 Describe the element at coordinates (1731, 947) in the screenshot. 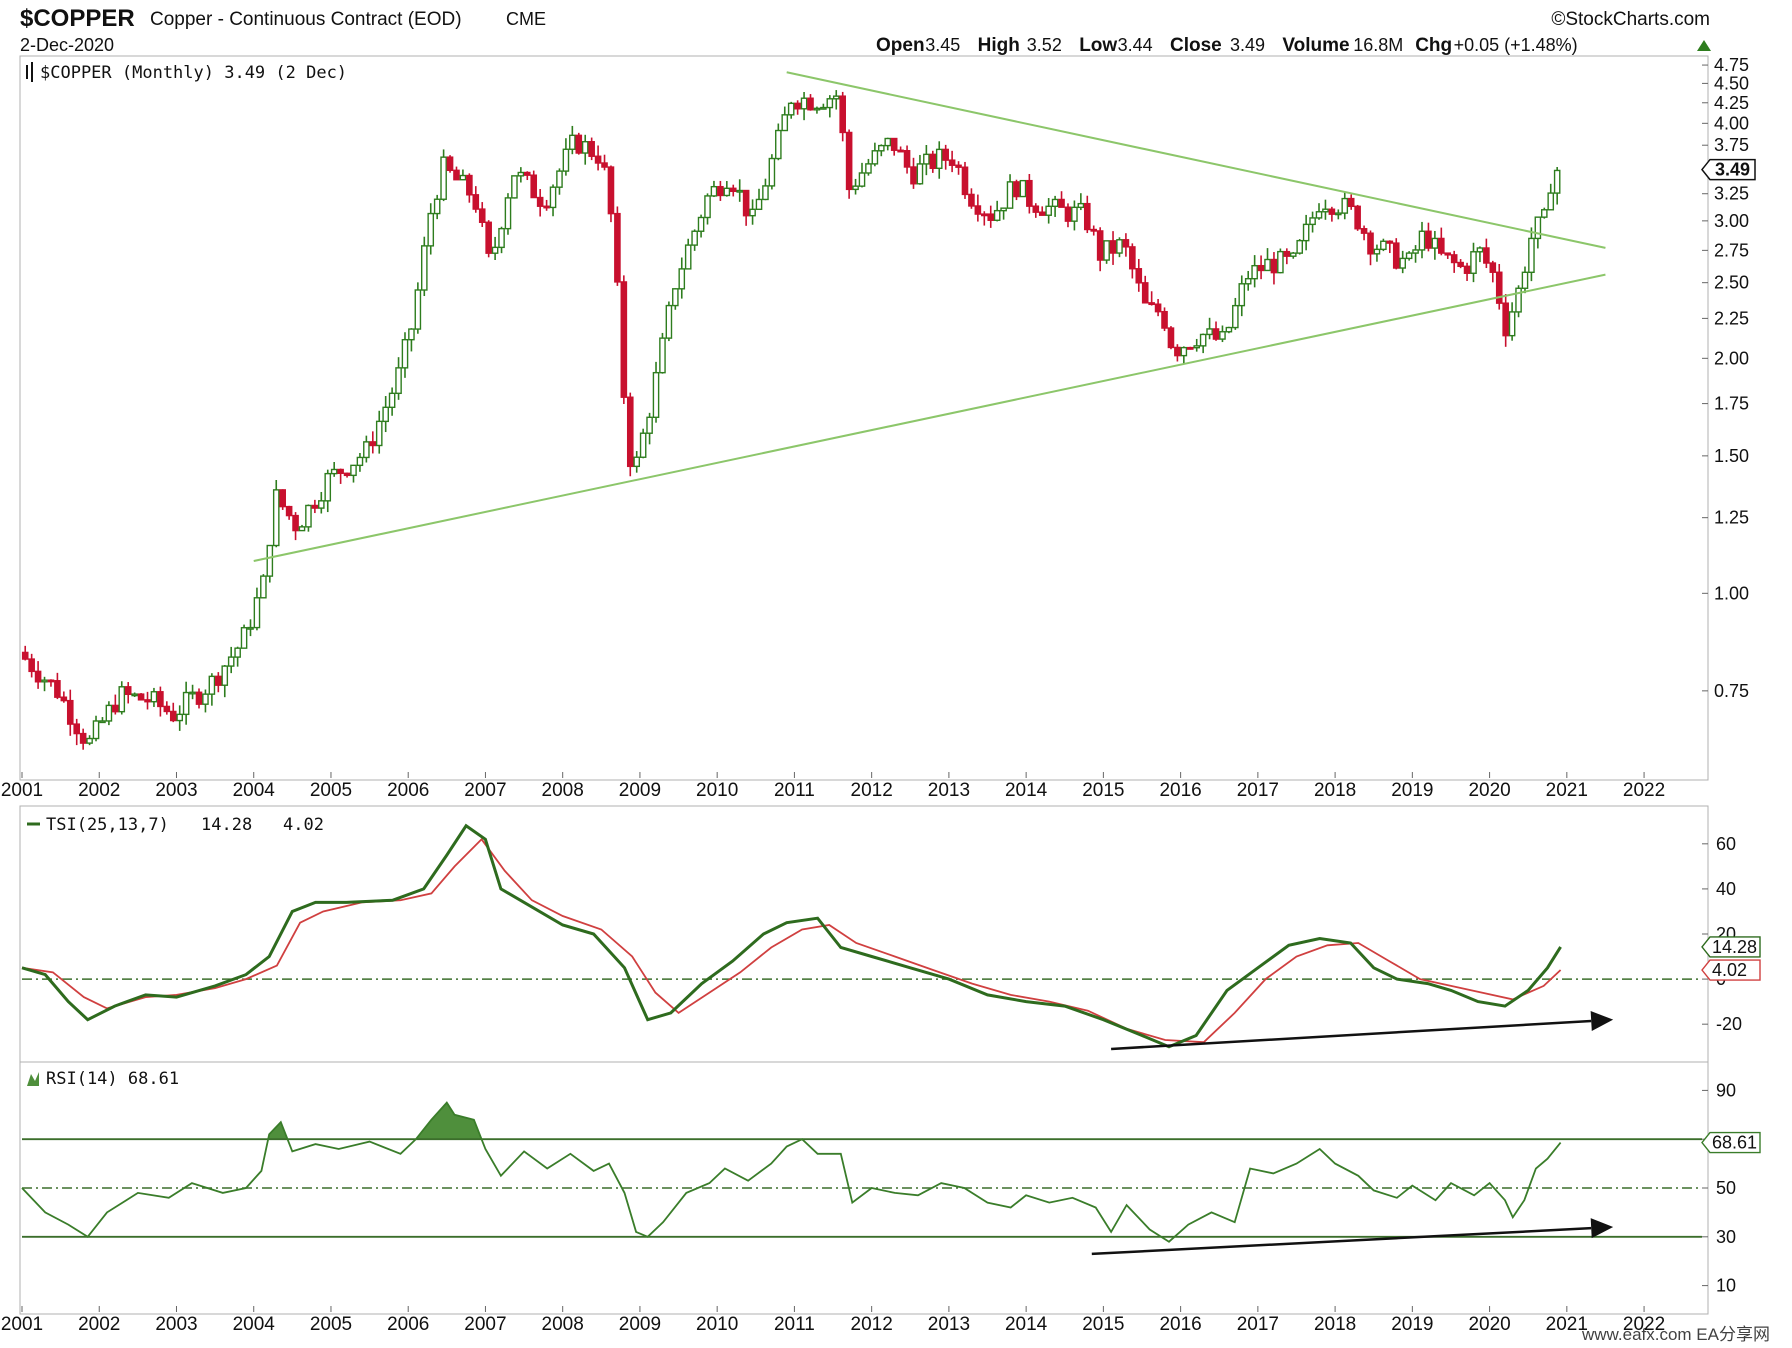

I see `tsi-value-box` at that location.